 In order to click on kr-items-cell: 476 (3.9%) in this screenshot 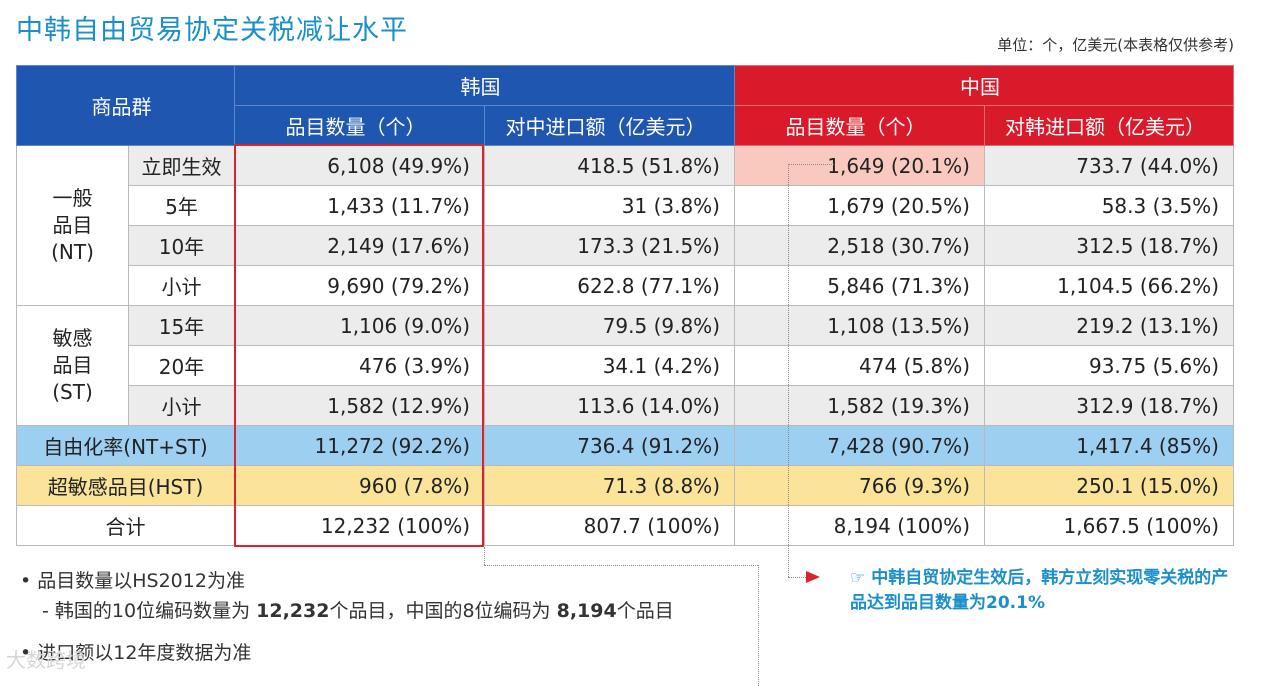, I will do `click(359, 365)`.